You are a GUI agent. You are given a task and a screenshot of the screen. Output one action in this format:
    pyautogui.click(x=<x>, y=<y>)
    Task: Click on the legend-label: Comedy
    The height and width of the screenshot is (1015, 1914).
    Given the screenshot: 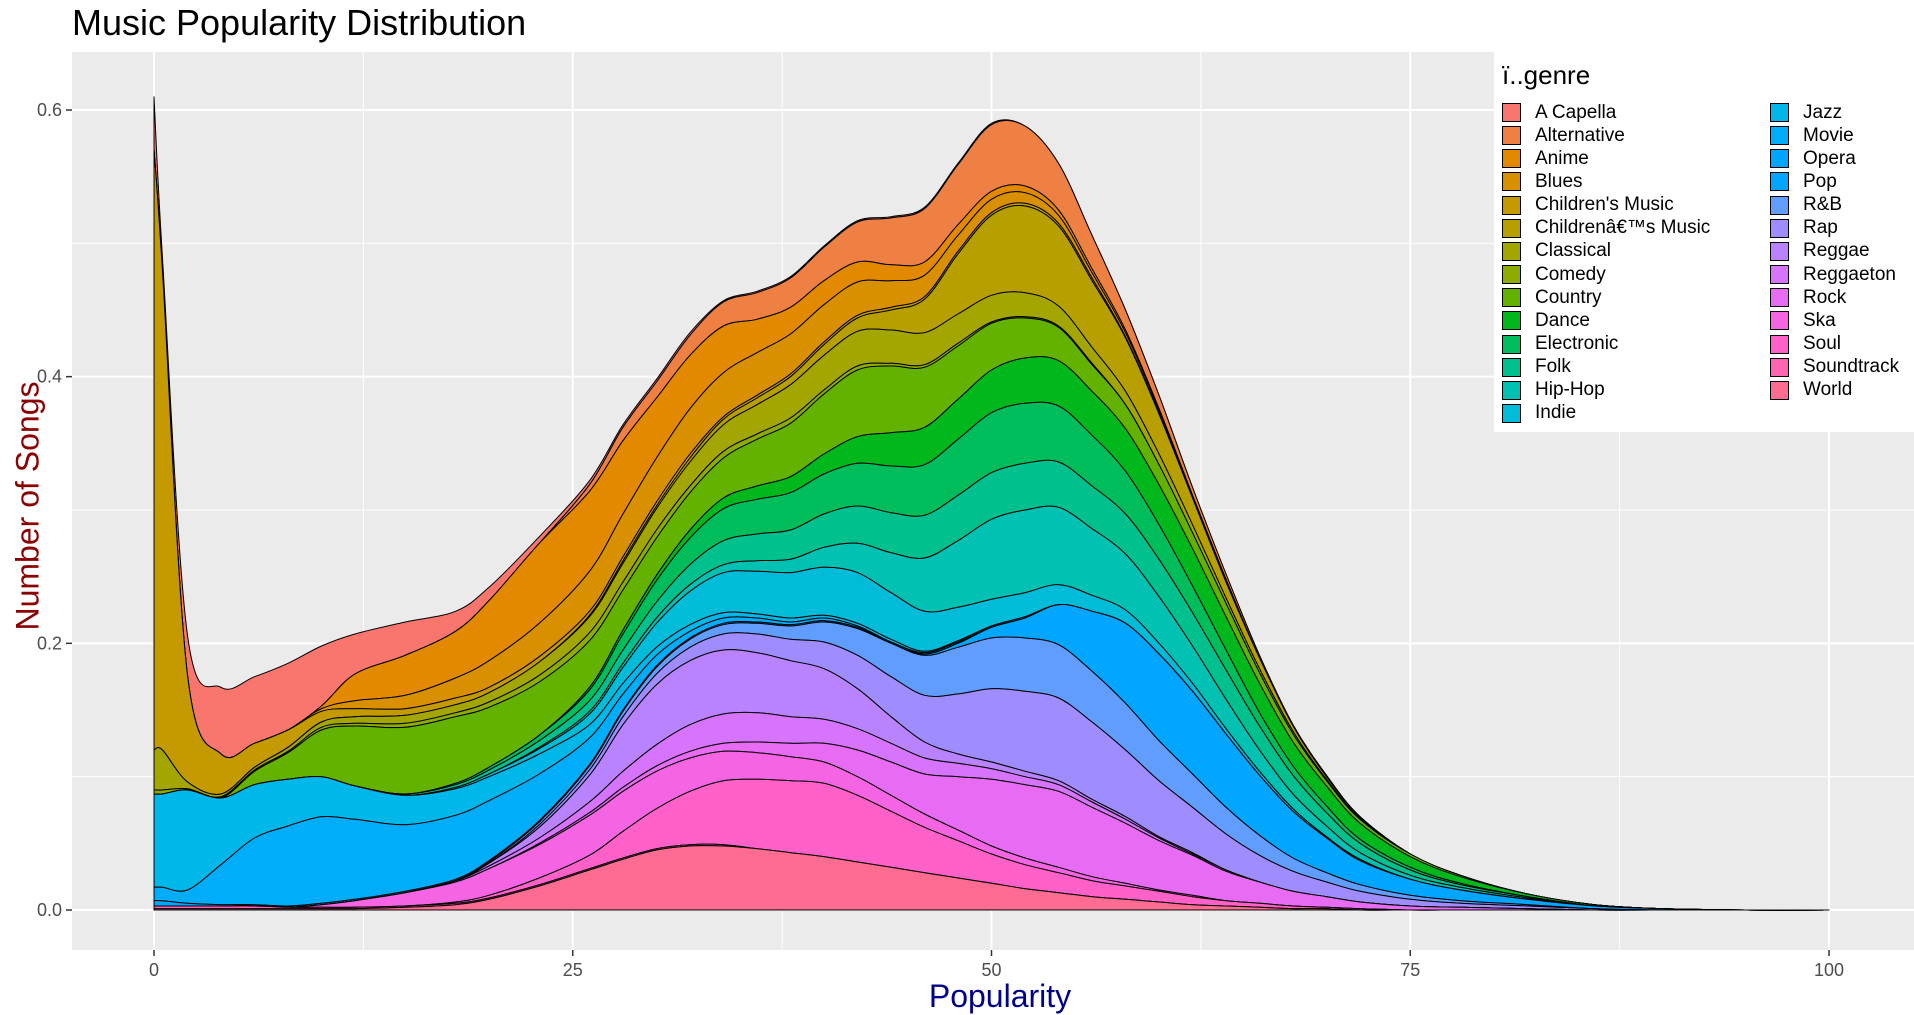 What is the action you would take?
    pyautogui.click(x=1570, y=274)
    